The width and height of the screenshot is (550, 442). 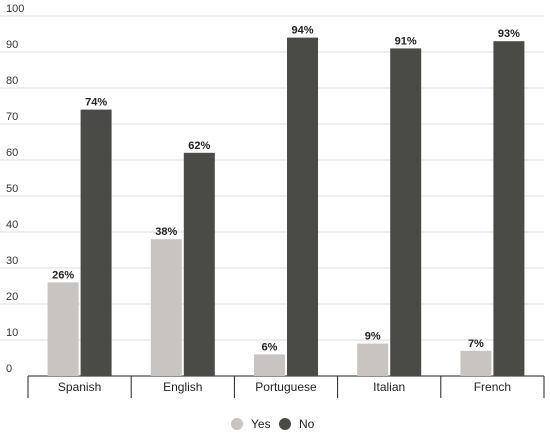 What do you see at coordinates (79, 387) in the screenshot?
I see `x-tick-label: Spanish` at bounding box center [79, 387].